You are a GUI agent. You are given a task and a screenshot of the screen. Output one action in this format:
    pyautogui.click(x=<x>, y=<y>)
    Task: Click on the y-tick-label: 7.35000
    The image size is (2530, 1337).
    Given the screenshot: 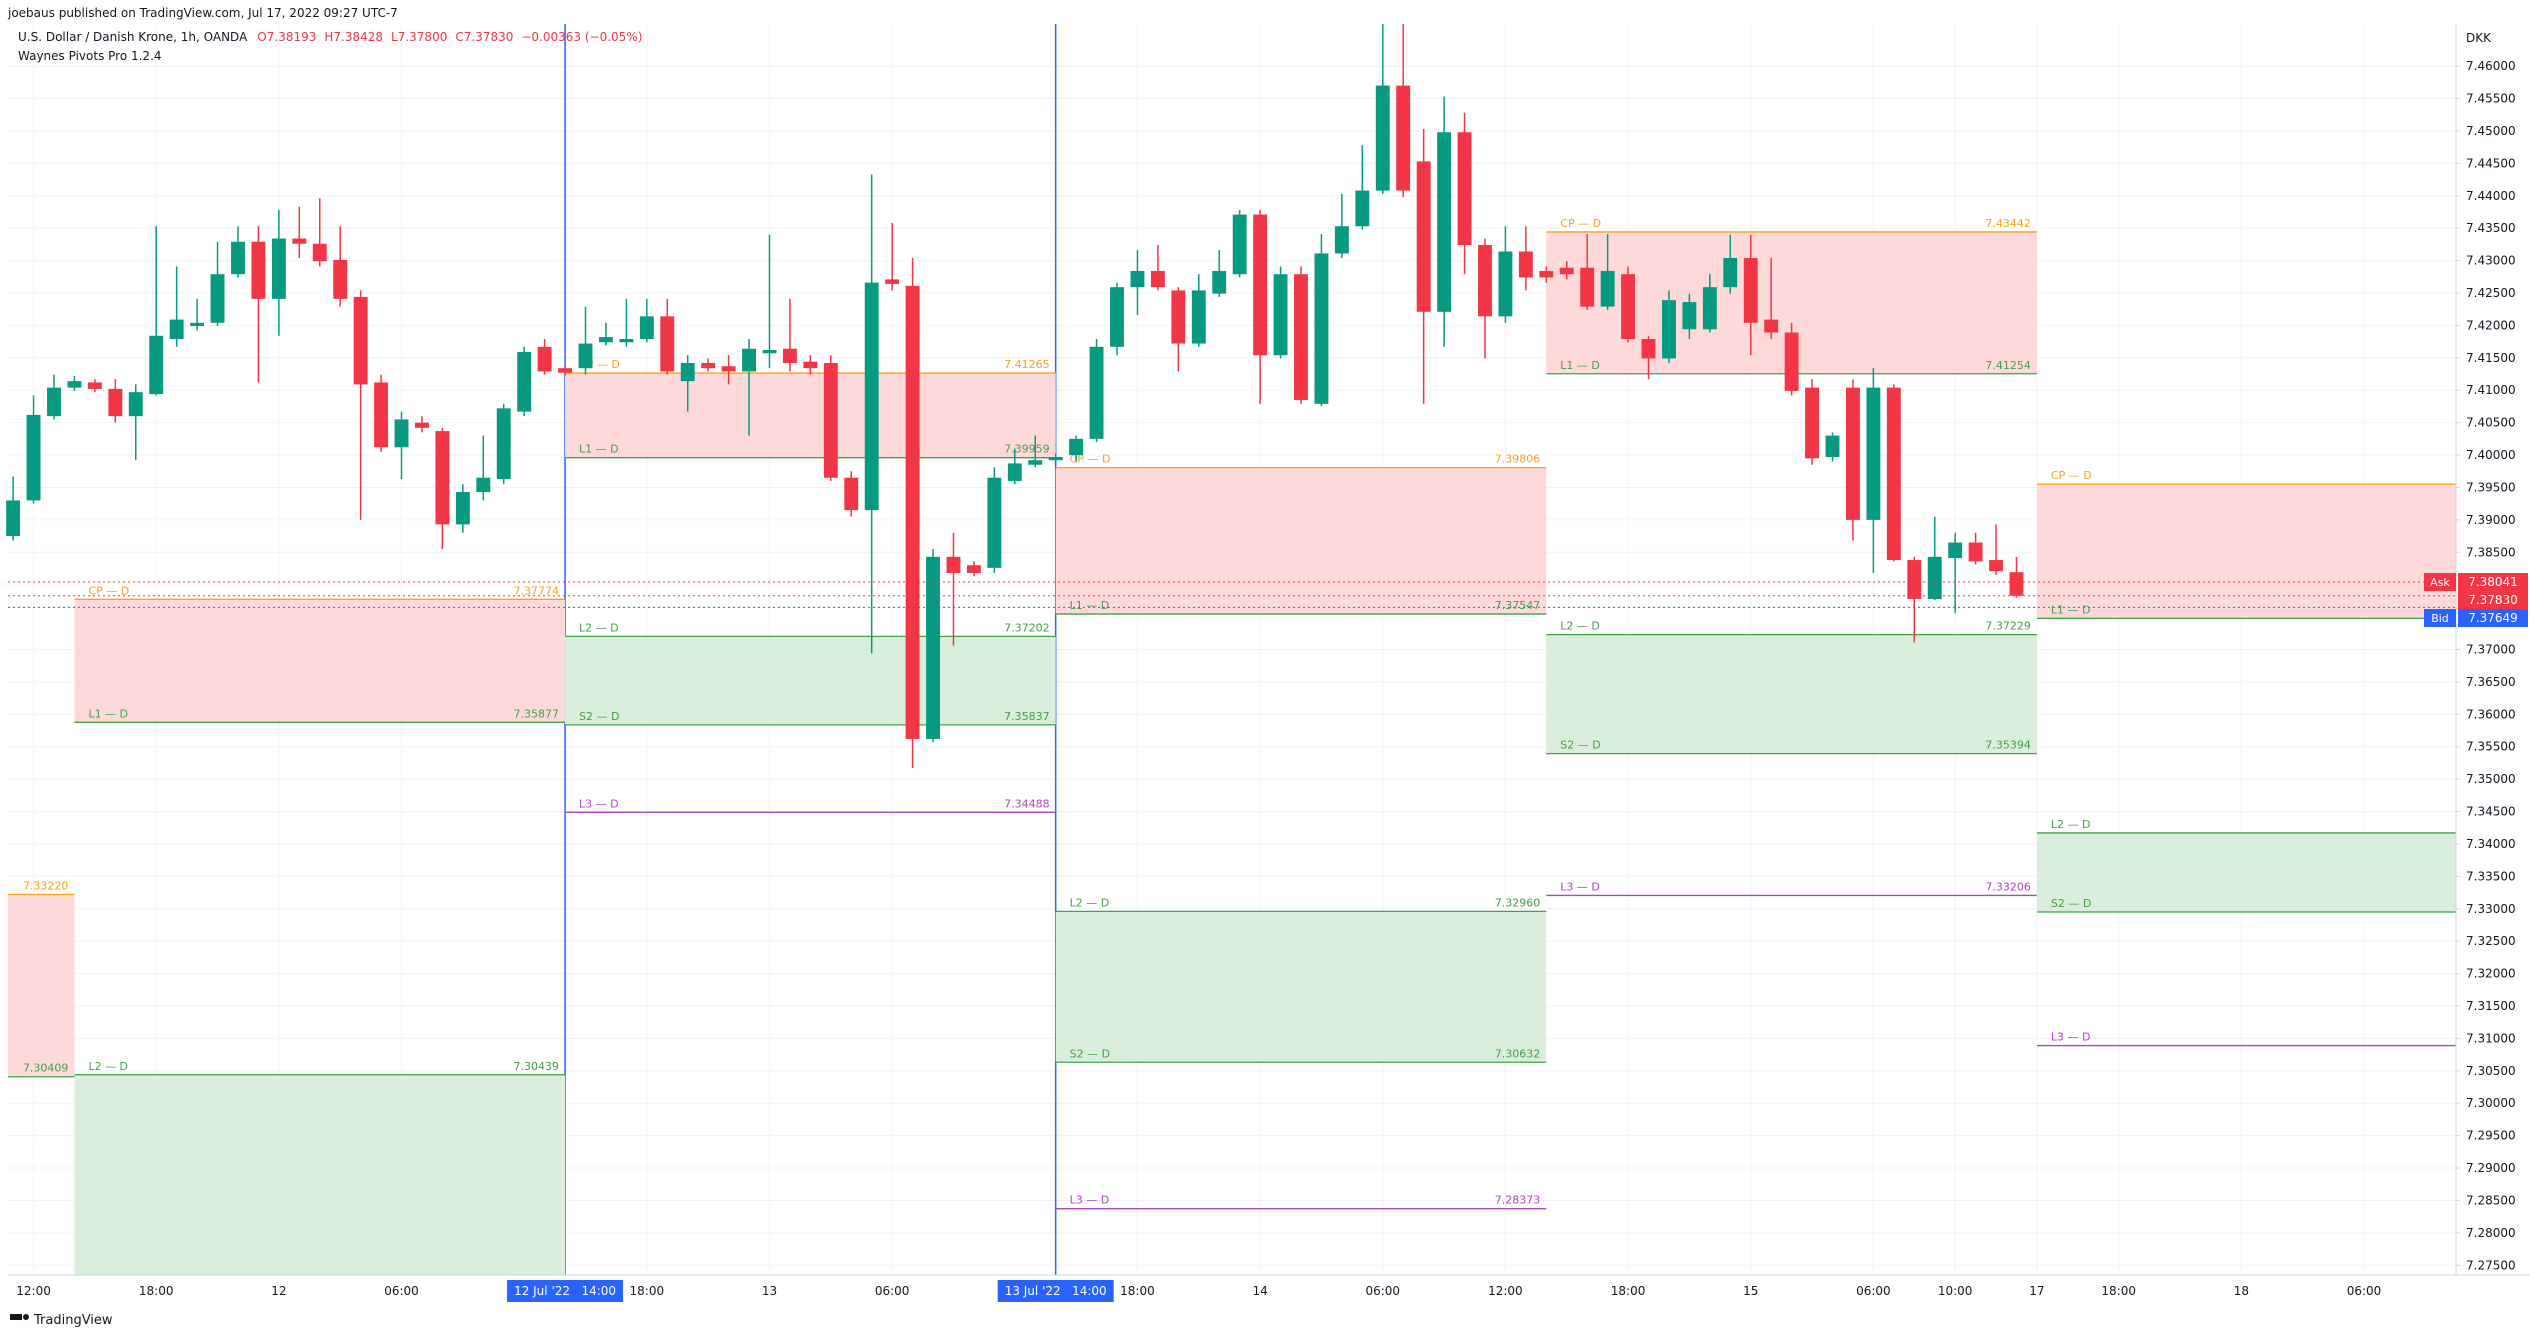 What is the action you would take?
    pyautogui.click(x=2491, y=779)
    